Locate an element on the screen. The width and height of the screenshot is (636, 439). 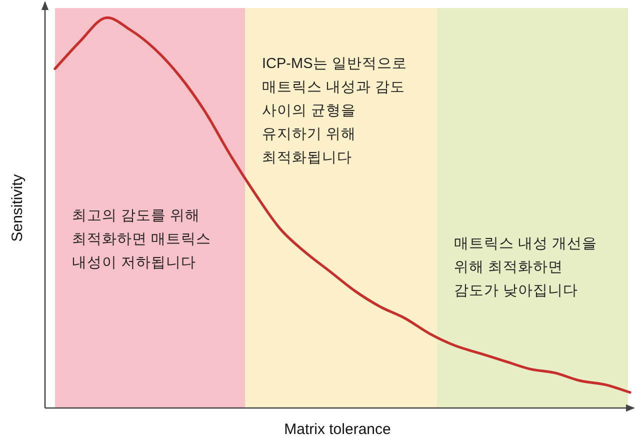
annotation: 매트릭스 내성 개선을 위해 최적화하면 감도가 낮아집니다 is located at coordinates (526, 267).